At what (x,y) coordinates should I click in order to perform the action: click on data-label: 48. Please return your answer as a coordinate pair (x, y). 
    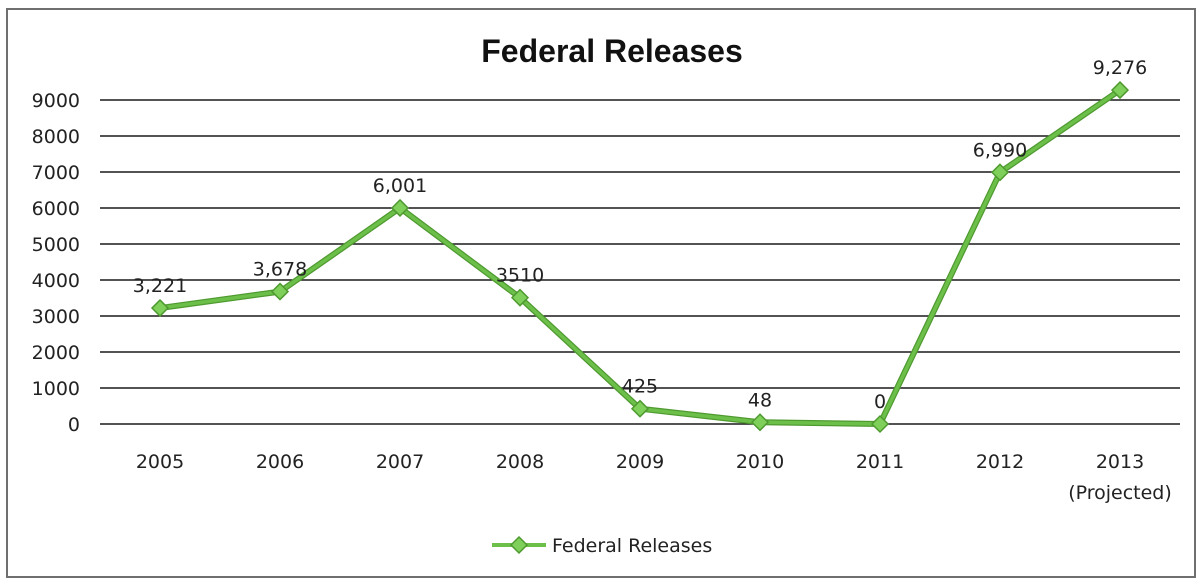
    Looking at the image, I should click on (760, 400).